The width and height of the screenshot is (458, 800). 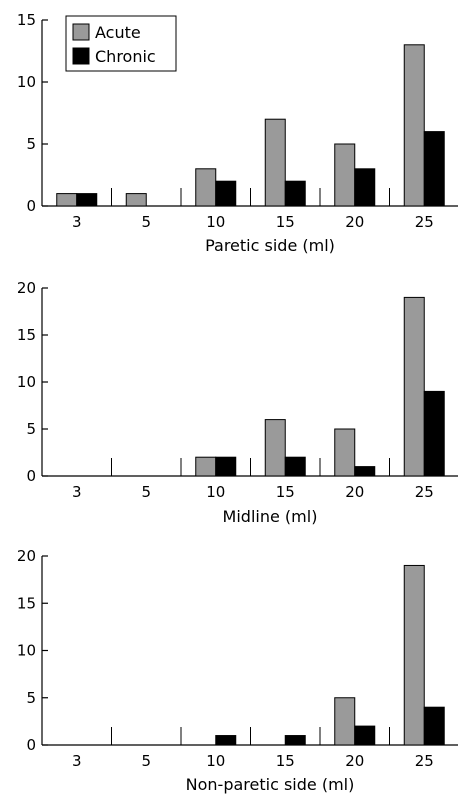 I want to click on legend: Acute Chronic, so click(x=121, y=43).